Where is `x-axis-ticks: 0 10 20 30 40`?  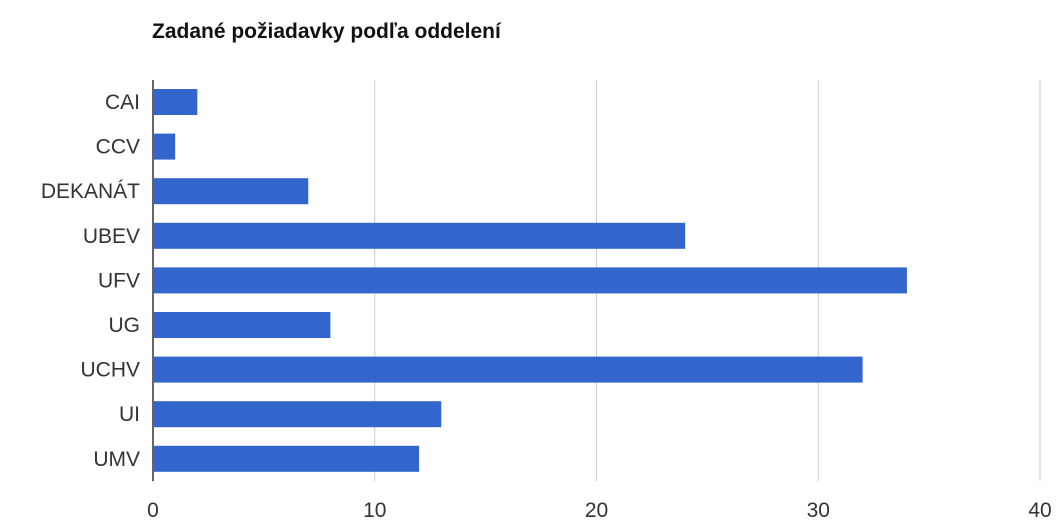 x-axis-ticks: 0 10 20 30 40 is located at coordinates (599, 510).